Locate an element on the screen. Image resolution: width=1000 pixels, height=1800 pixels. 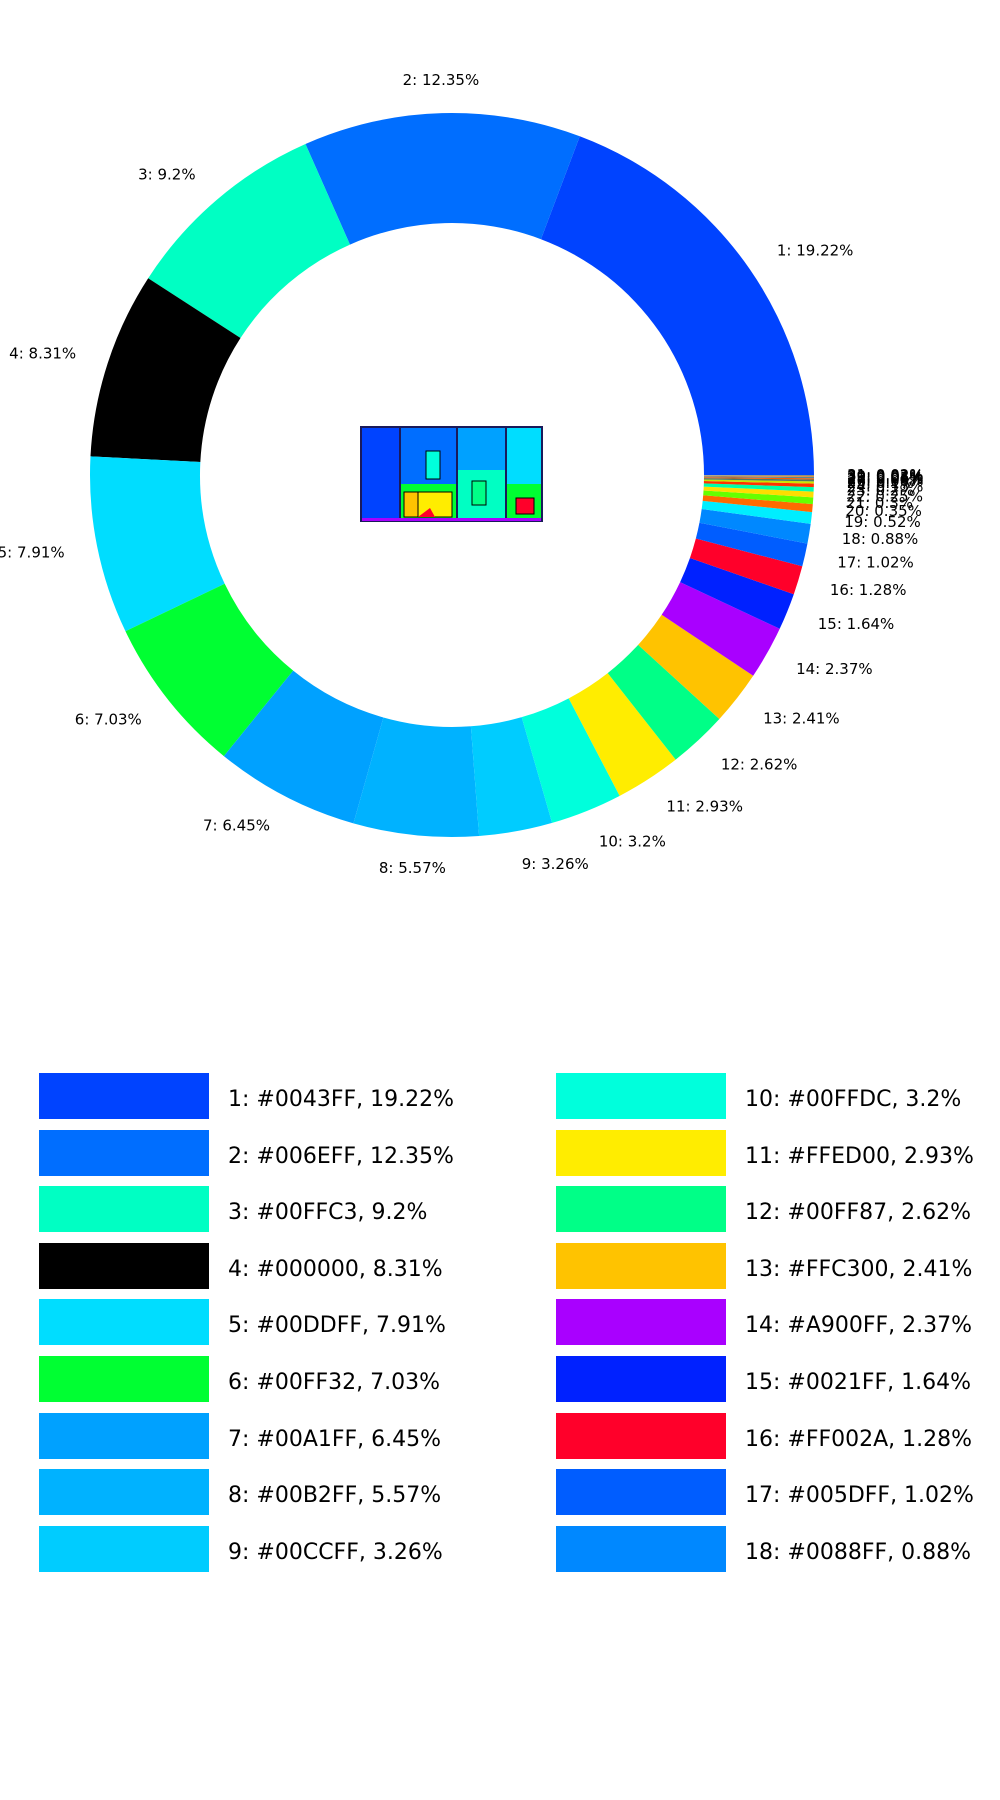
slice-label-25: 25: 0.1% is located at coordinates (880, 483).